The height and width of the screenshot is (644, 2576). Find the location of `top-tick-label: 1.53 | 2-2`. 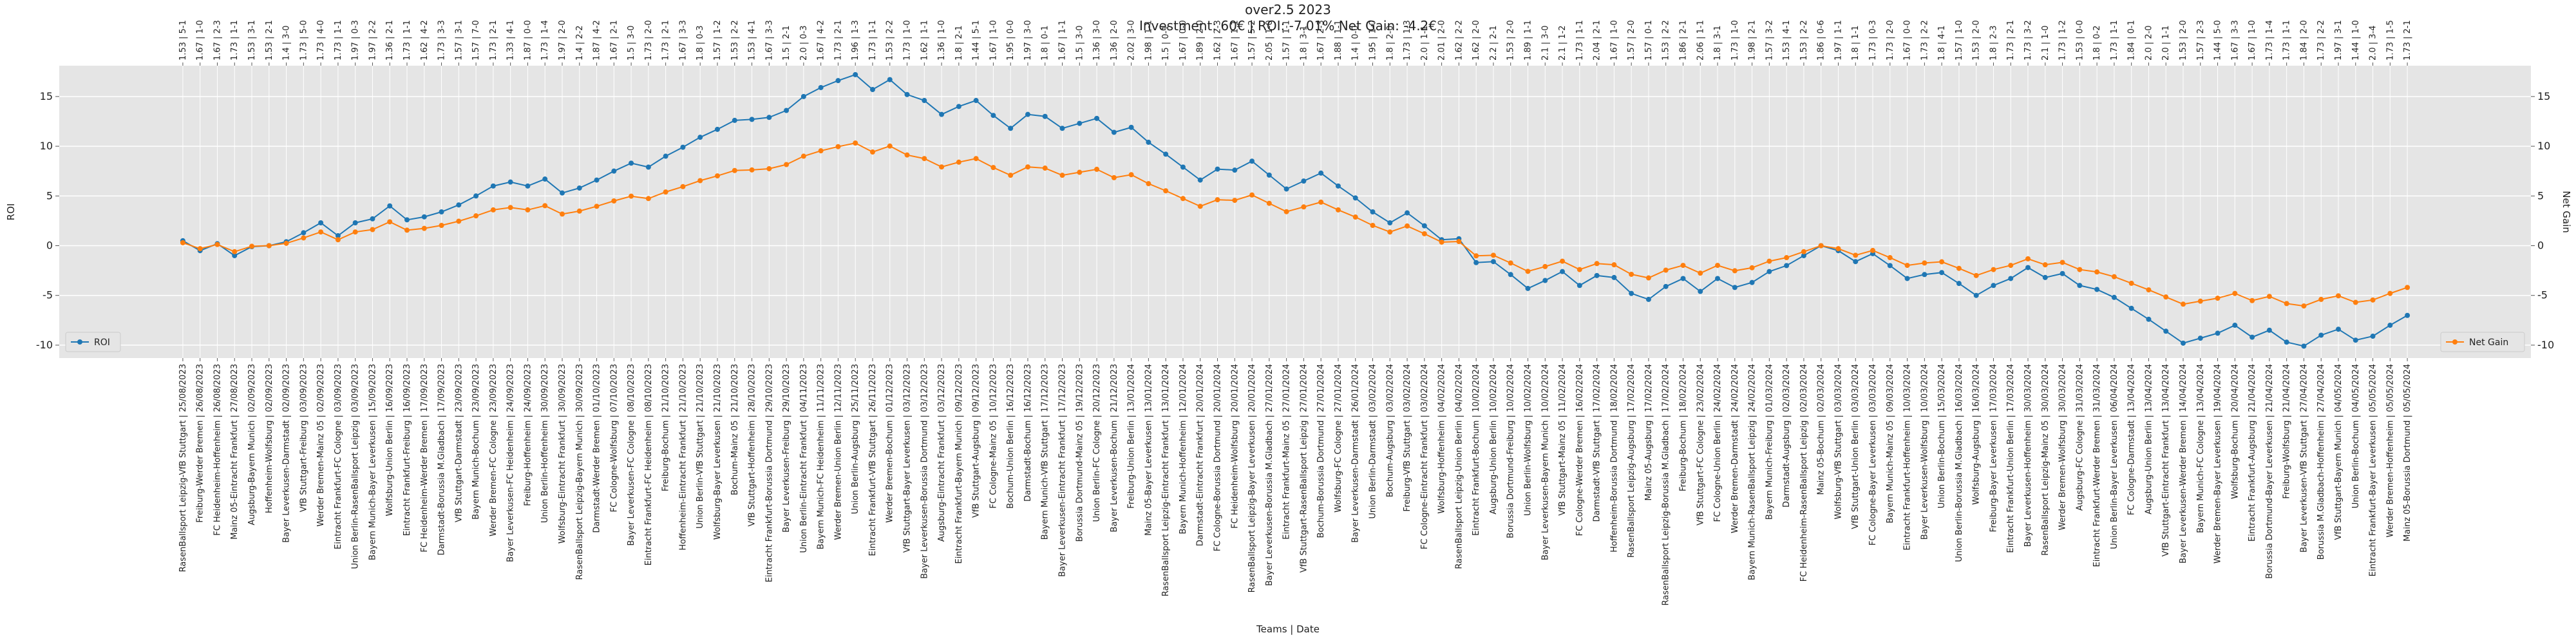

top-tick-label: 1.53 | 2-2 is located at coordinates (890, 40).